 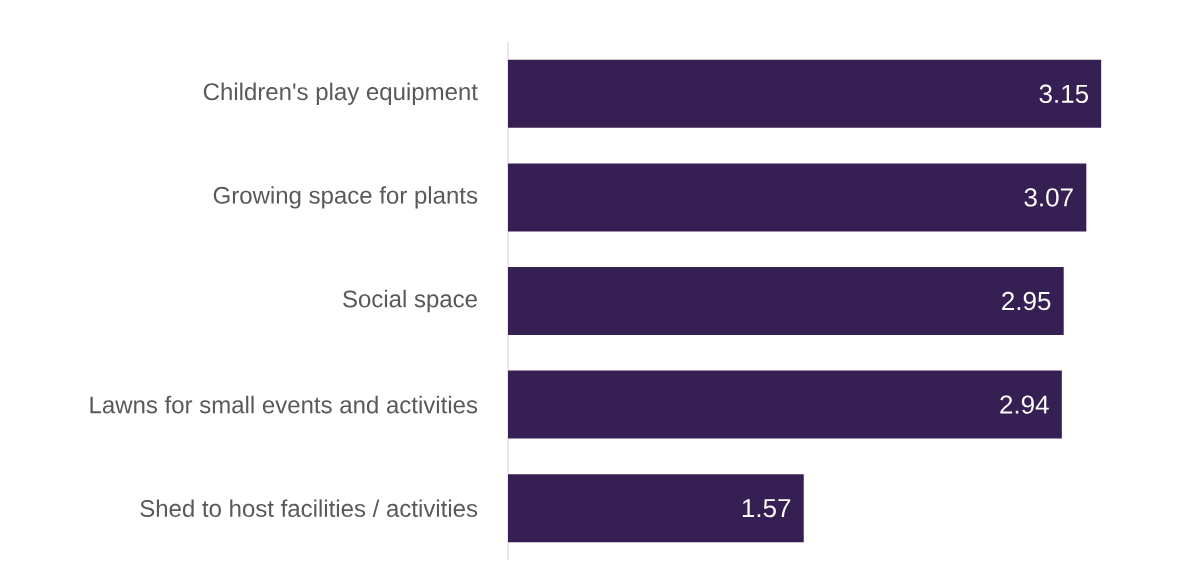 I want to click on y-tick-label: Growing space for plants, so click(x=345, y=197).